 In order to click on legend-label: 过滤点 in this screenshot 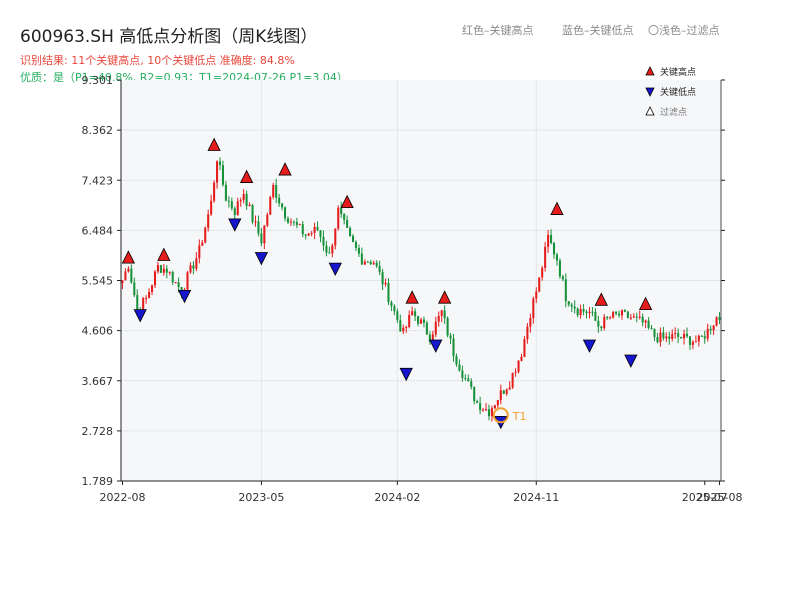, I will do `click(673, 112)`.